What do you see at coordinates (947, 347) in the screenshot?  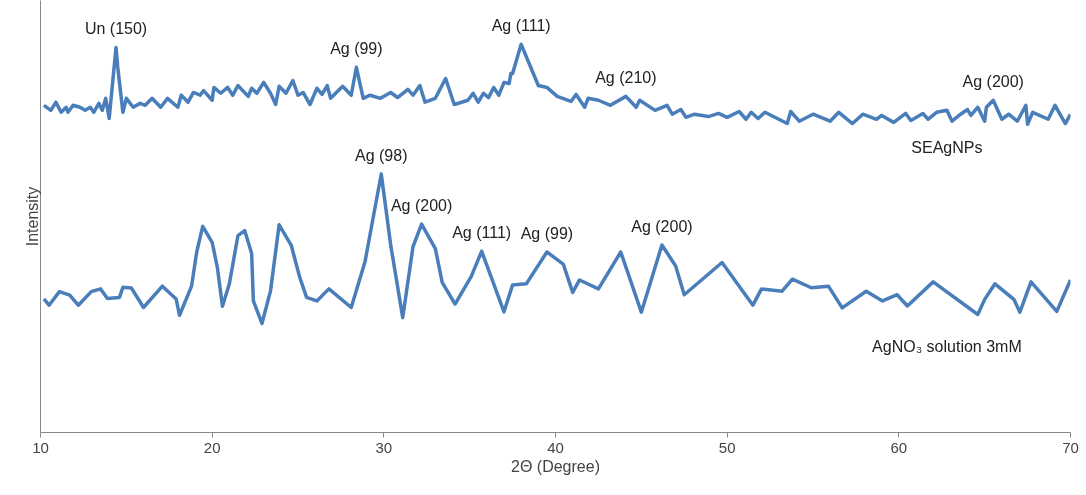 I see `series-label: AgNO₃ solution 3mM` at bounding box center [947, 347].